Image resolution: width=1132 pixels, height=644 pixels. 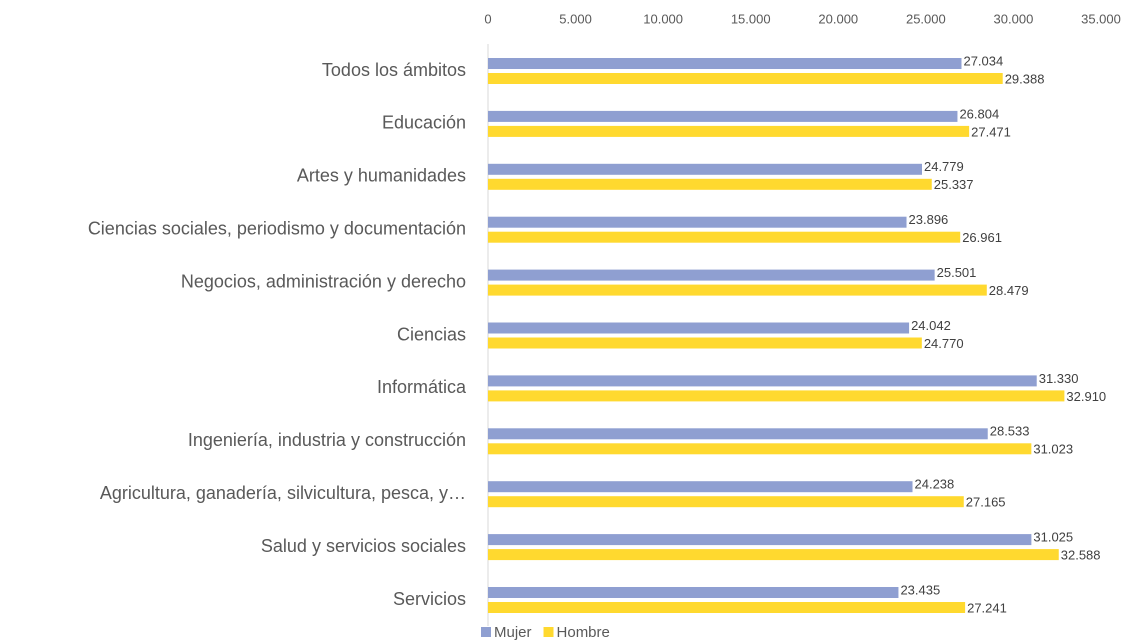 What do you see at coordinates (838, 18) in the screenshot?
I see `x-tick-label: 20.000` at bounding box center [838, 18].